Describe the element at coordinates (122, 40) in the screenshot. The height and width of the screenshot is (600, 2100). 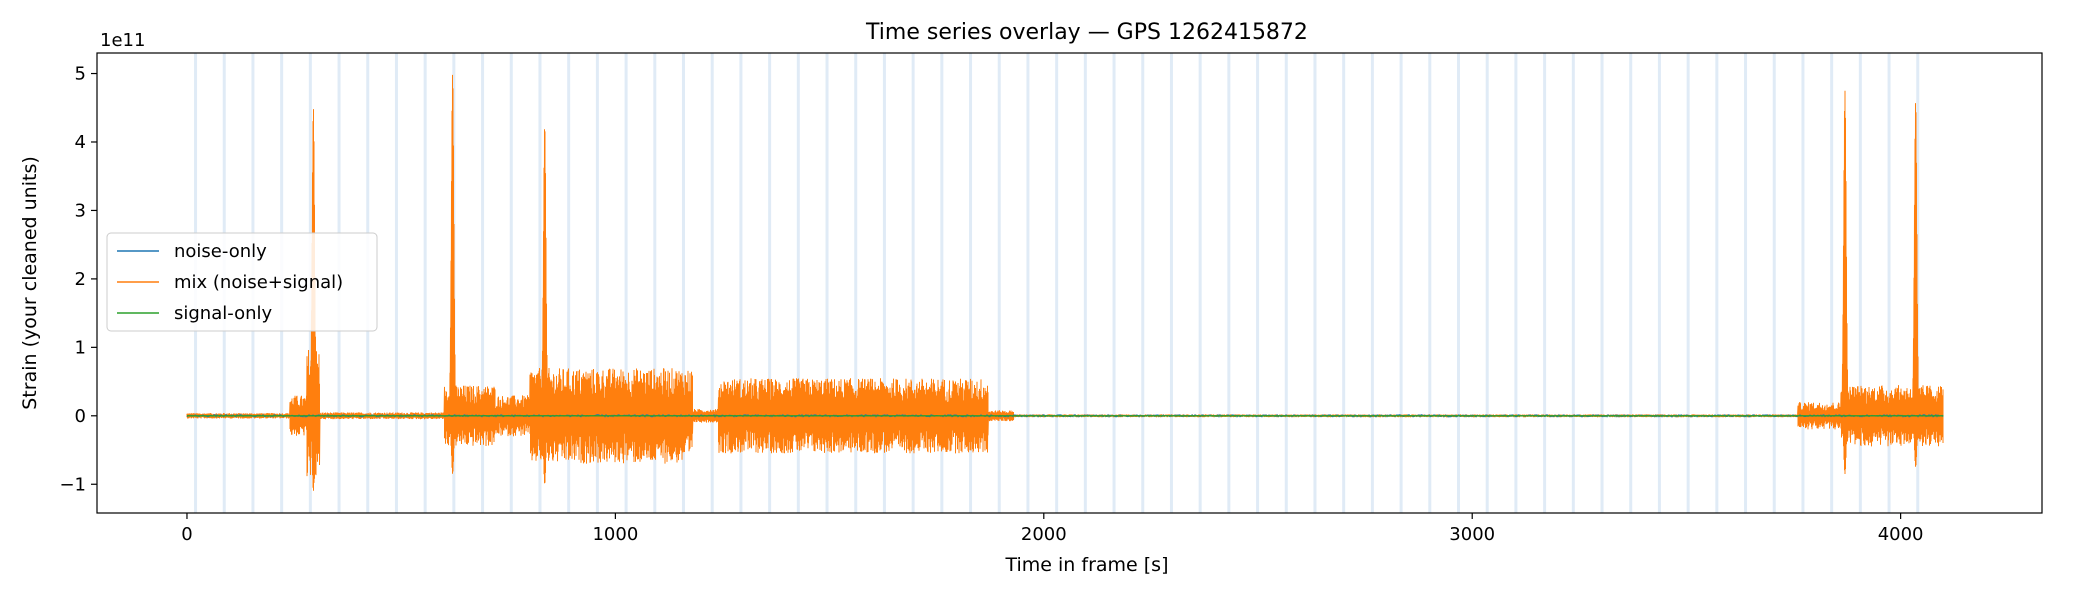
I see `y-axis-scale-label: 1e11` at that location.